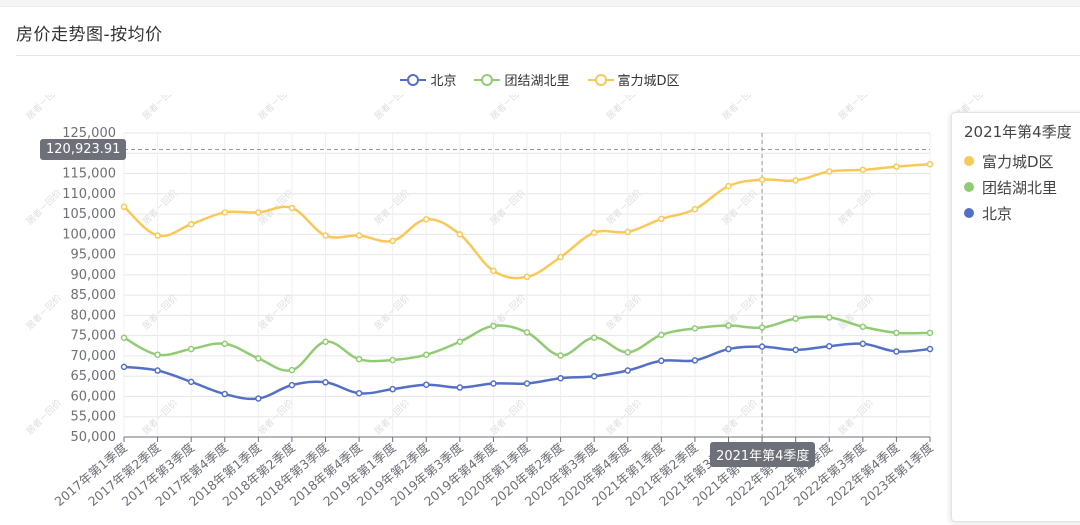  I want to click on y-tick-label: 80,000, so click(94, 315).